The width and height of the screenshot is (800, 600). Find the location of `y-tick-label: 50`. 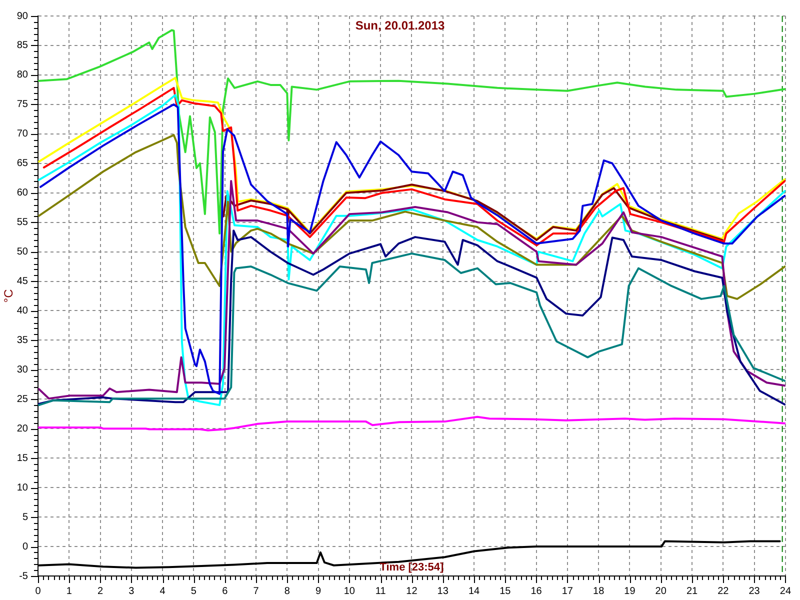

y-tick-label: 50 is located at coordinates (22, 252).